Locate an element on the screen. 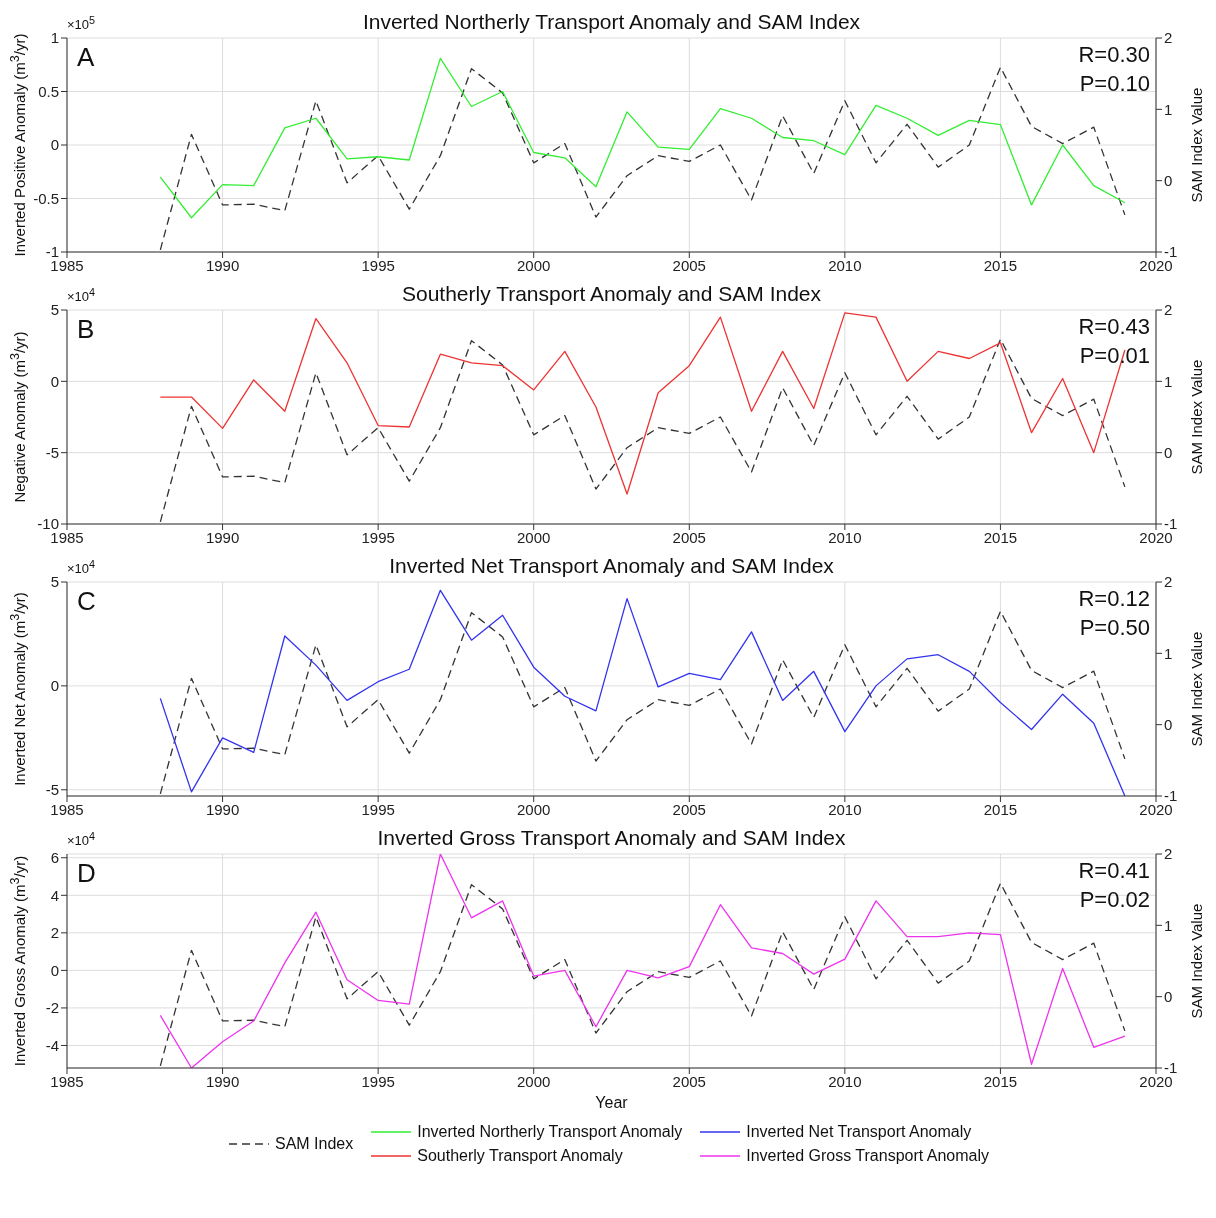 The image size is (1216, 1218). chart-title: Inverted Gross Transport Anomaly and SAM Index is located at coordinates (611, 837).